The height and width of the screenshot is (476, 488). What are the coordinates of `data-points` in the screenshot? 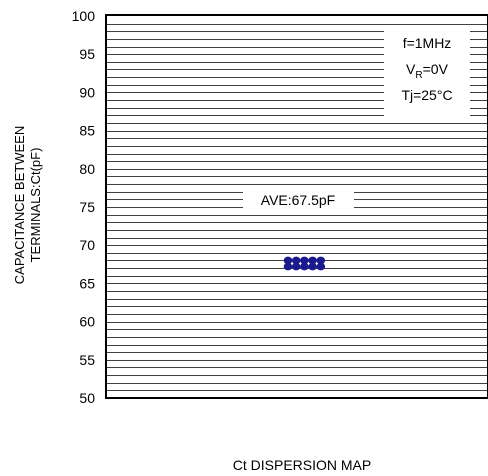 It's located at (304, 263).